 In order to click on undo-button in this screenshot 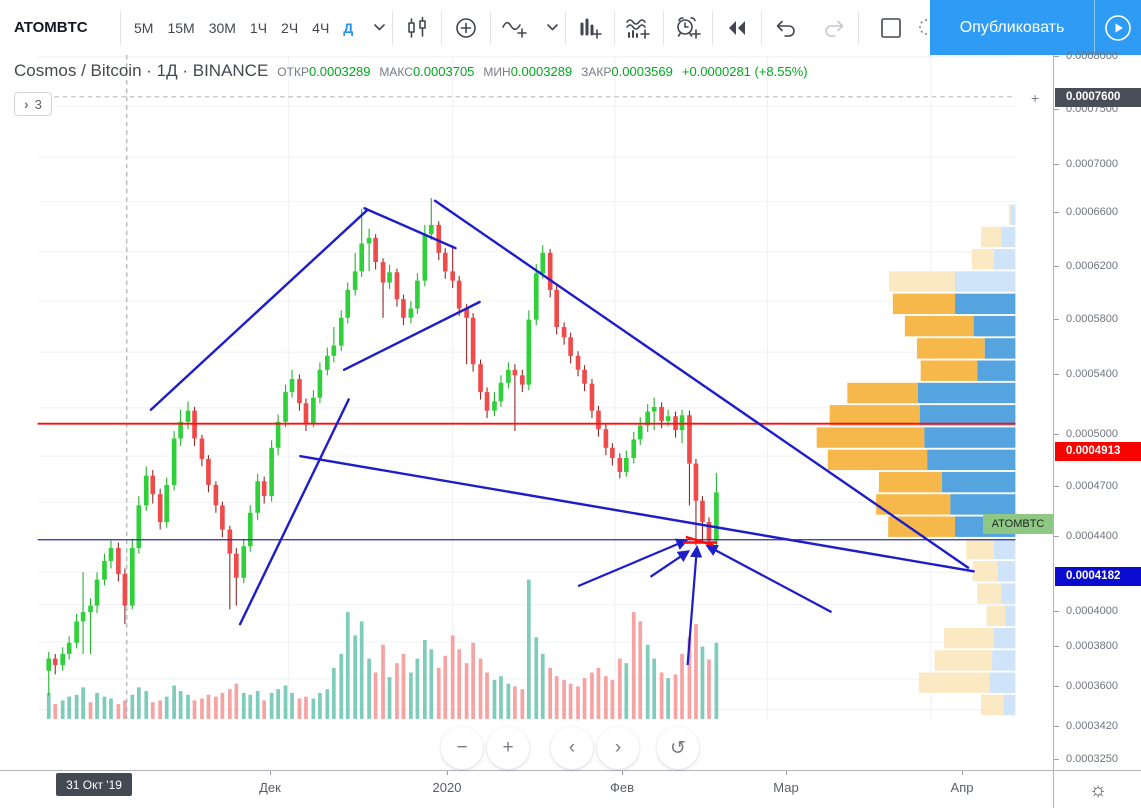, I will do `click(786, 28)`.